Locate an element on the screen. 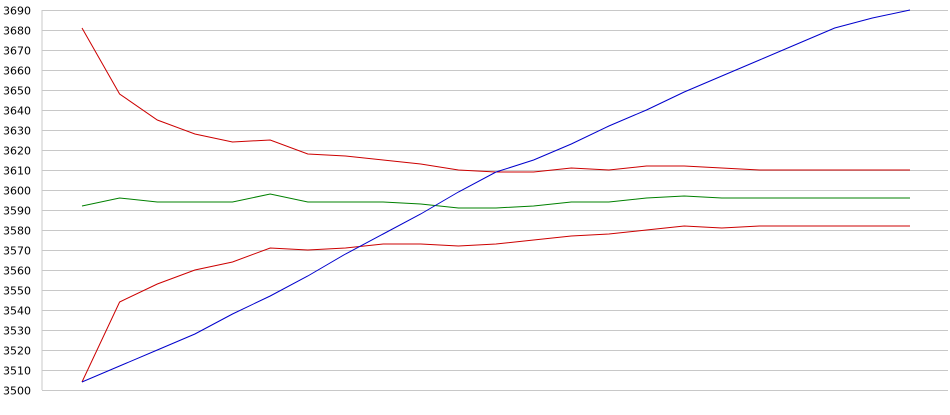  y-tick-label: 3630 is located at coordinates (17, 131).